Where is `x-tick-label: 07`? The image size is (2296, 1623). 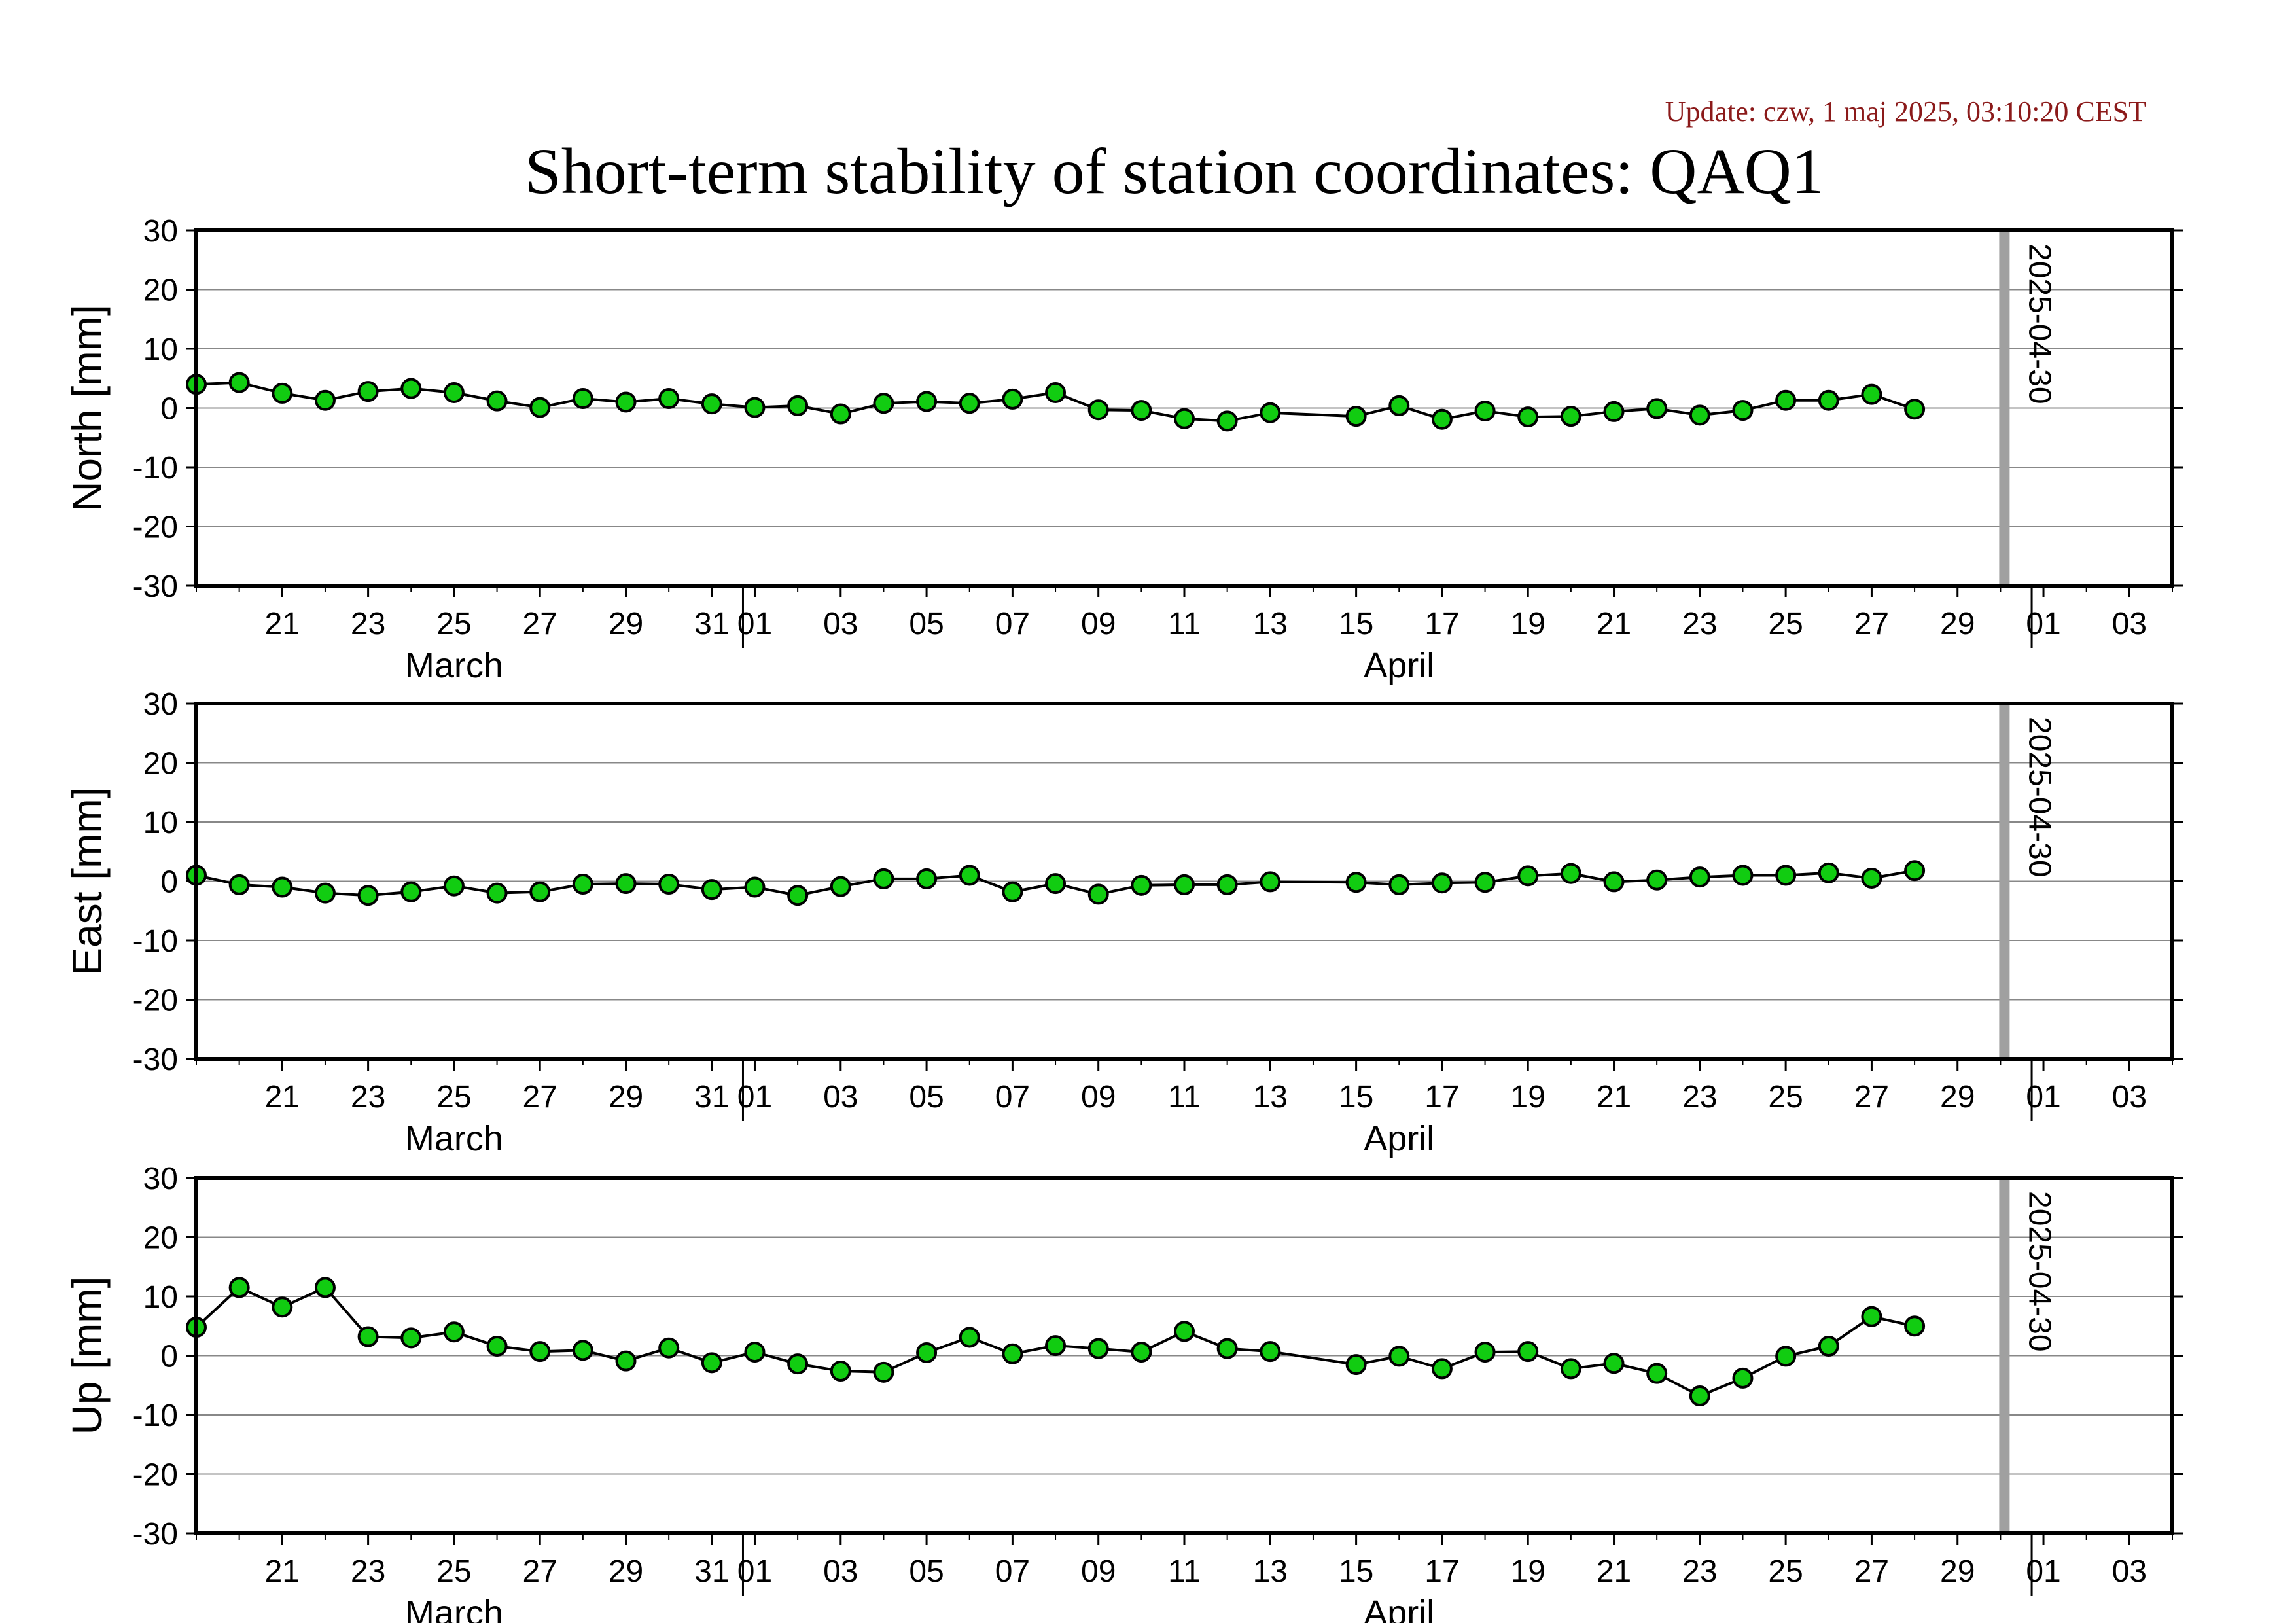 x-tick-label: 07 is located at coordinates (1012, 1097).